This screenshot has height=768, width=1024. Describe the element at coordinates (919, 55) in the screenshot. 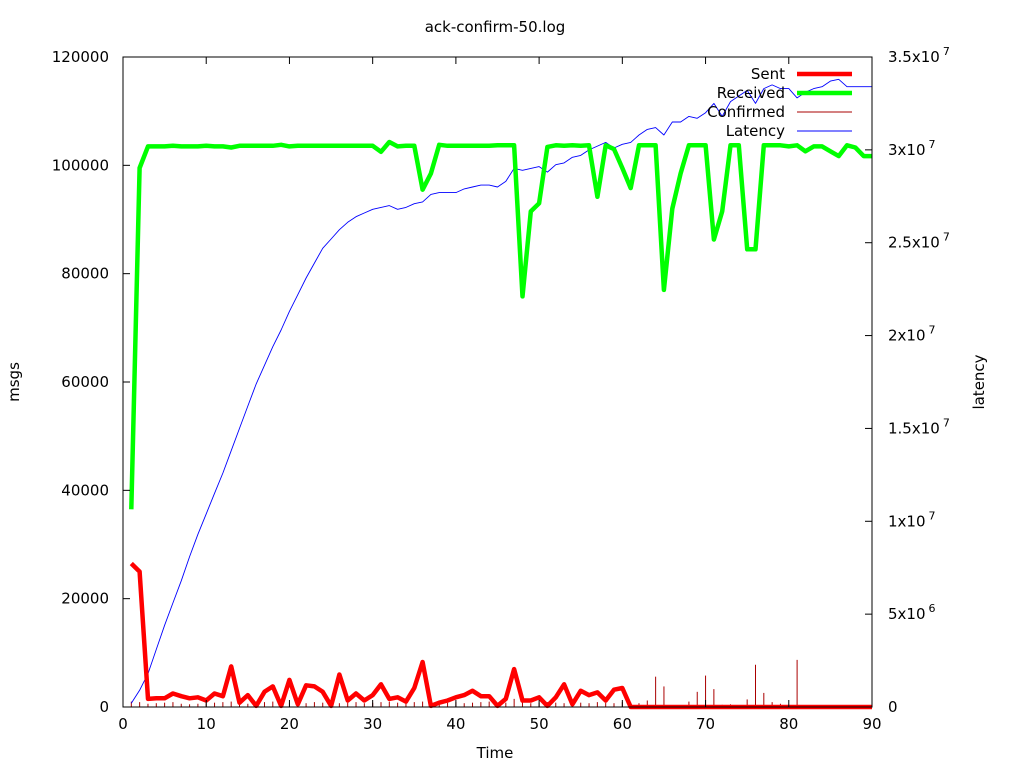

I see `y2-tick-label: 3.5x10 7` at that location.